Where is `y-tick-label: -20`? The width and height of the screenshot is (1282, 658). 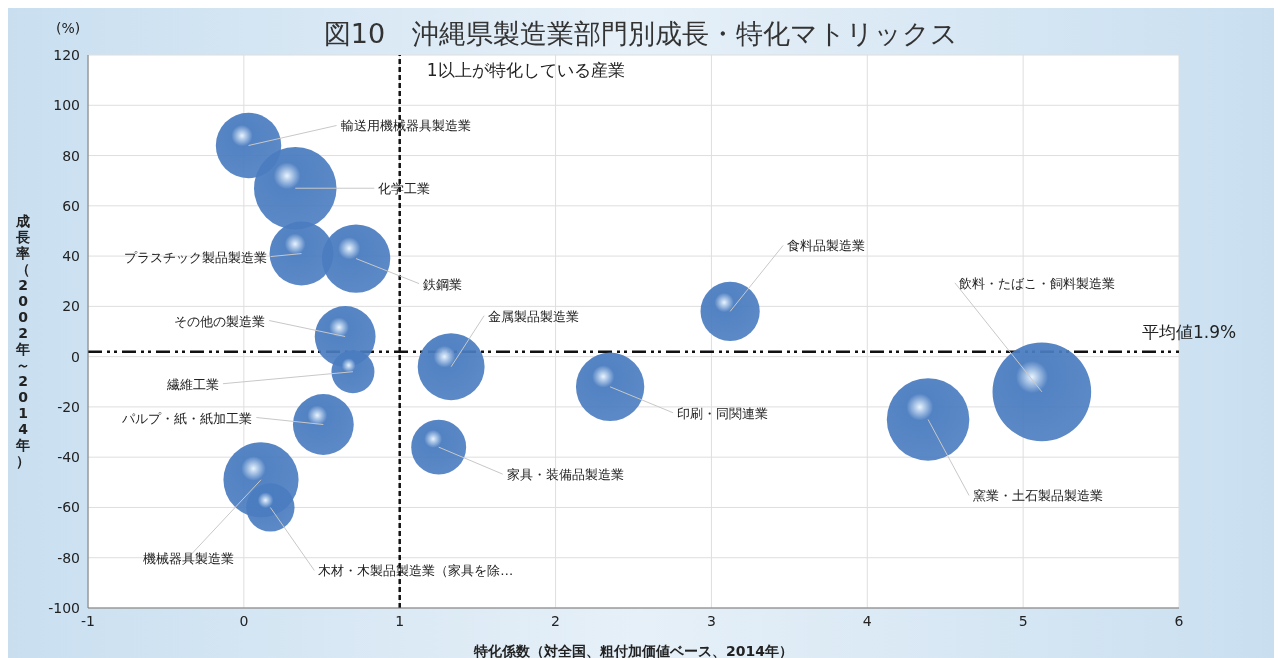 y-tick-label: -20 is located at coordinates (68, 406).